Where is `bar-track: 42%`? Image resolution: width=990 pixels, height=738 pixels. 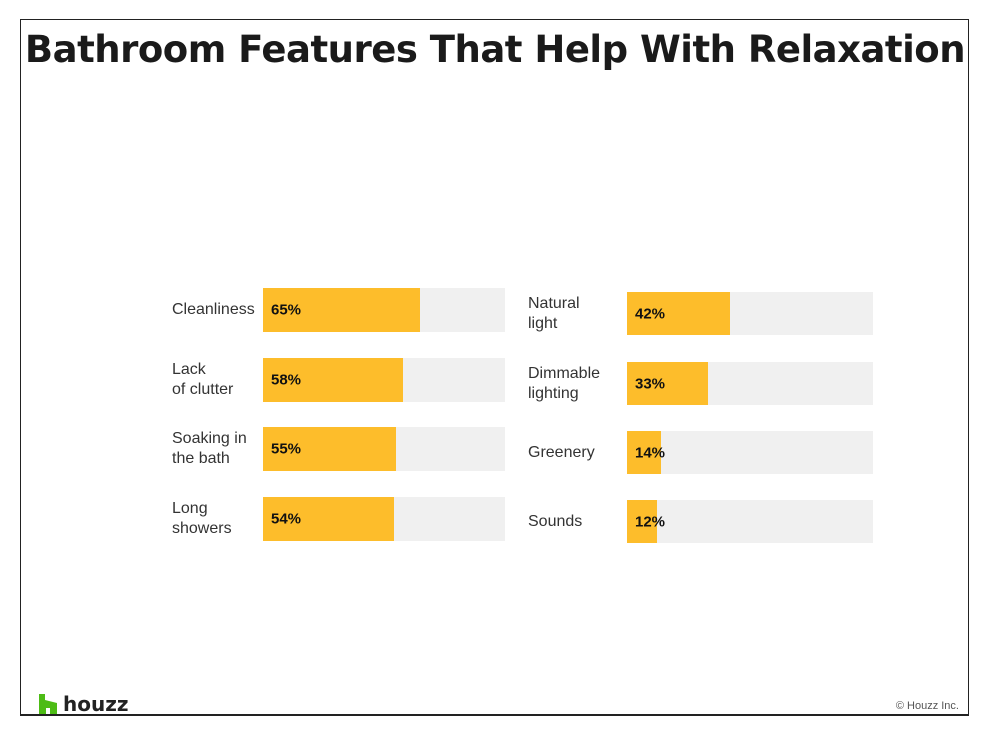 bar-track: 42% is located at coordinates (750, 313).